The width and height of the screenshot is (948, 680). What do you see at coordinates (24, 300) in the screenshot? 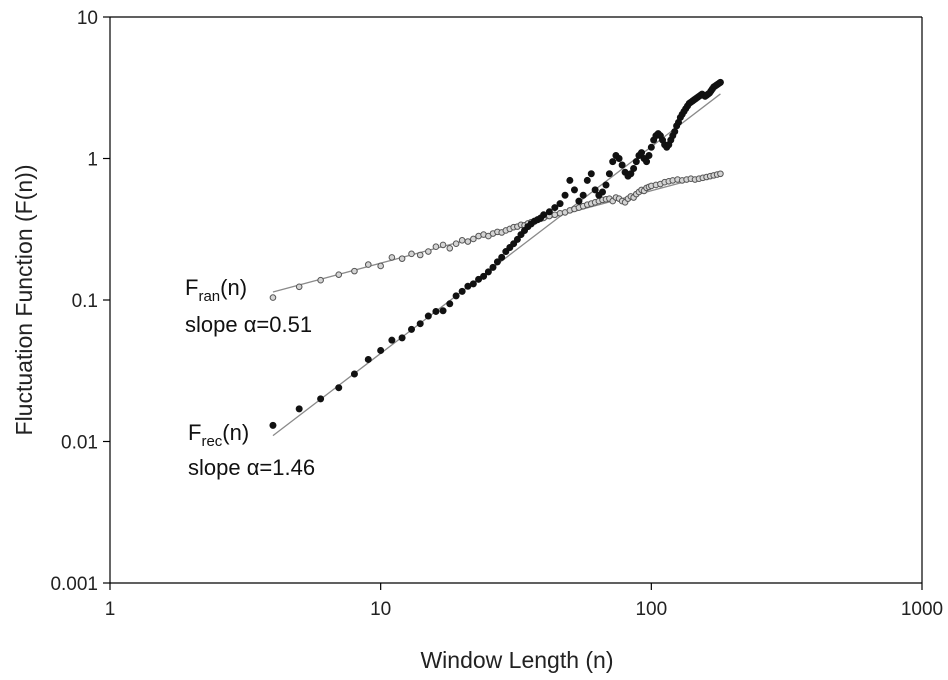
I see `y-axis-title: Fluctuation Function (F(n))` at bounding box center [24, 300].